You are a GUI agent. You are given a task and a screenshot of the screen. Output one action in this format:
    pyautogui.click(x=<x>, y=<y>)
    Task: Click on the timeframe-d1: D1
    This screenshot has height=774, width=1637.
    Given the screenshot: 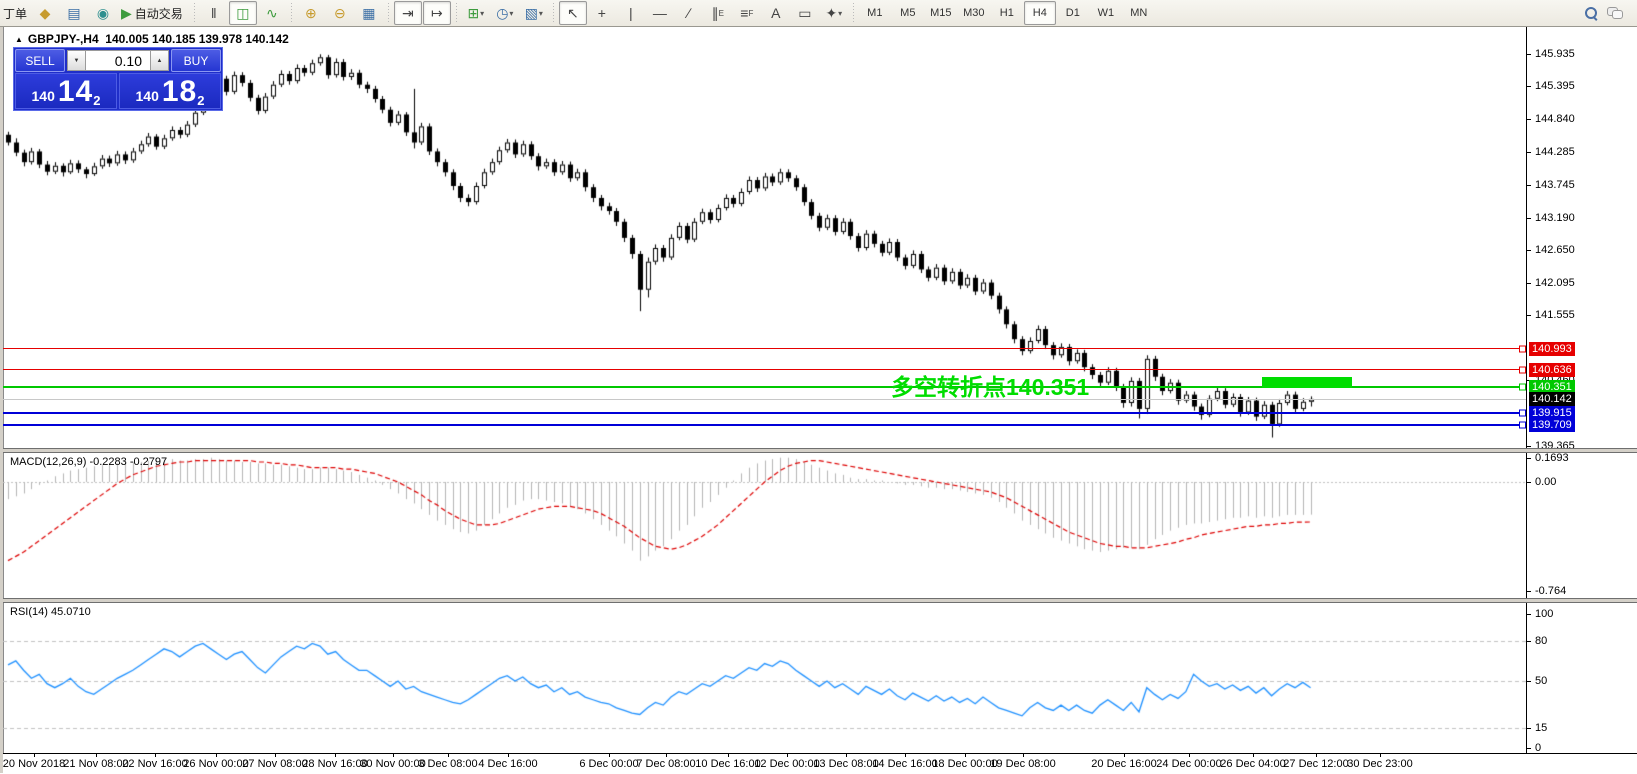 What is the action you would take?
    pyautogui.click(x=1072, y=13)
    